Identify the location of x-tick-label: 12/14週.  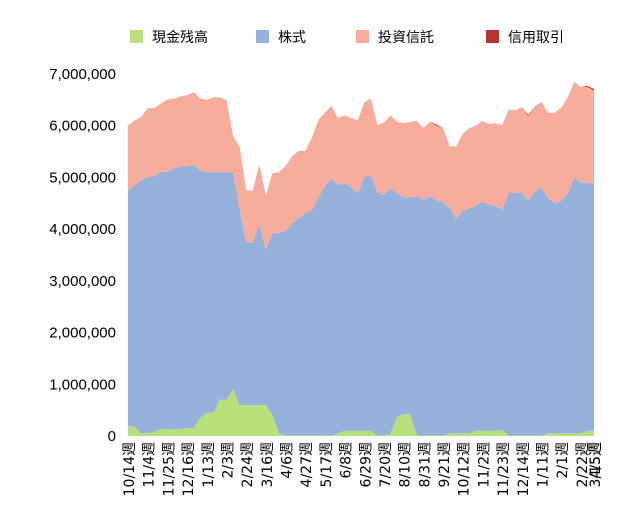
(524, 469).